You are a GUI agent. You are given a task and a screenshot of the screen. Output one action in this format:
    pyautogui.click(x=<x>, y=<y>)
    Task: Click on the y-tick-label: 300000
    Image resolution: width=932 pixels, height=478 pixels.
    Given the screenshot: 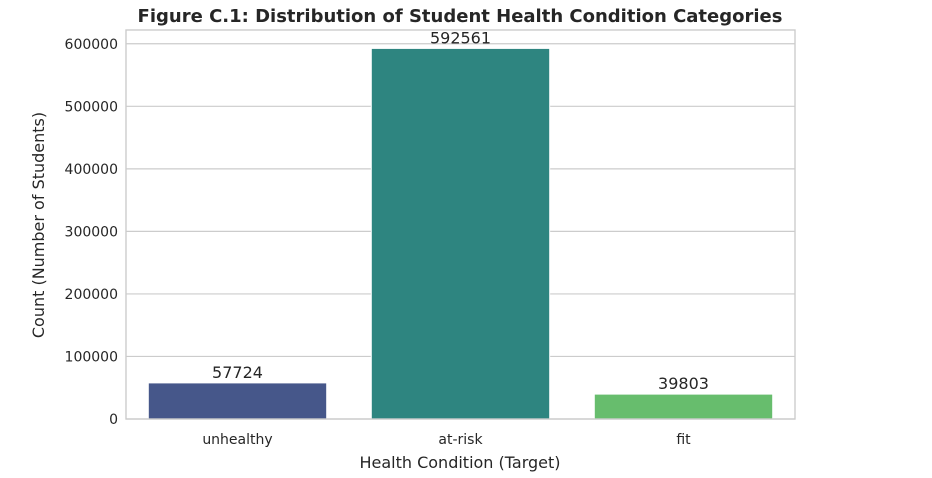 What is the action you would take?
    pyautogui.click(x=91, y=232)
    